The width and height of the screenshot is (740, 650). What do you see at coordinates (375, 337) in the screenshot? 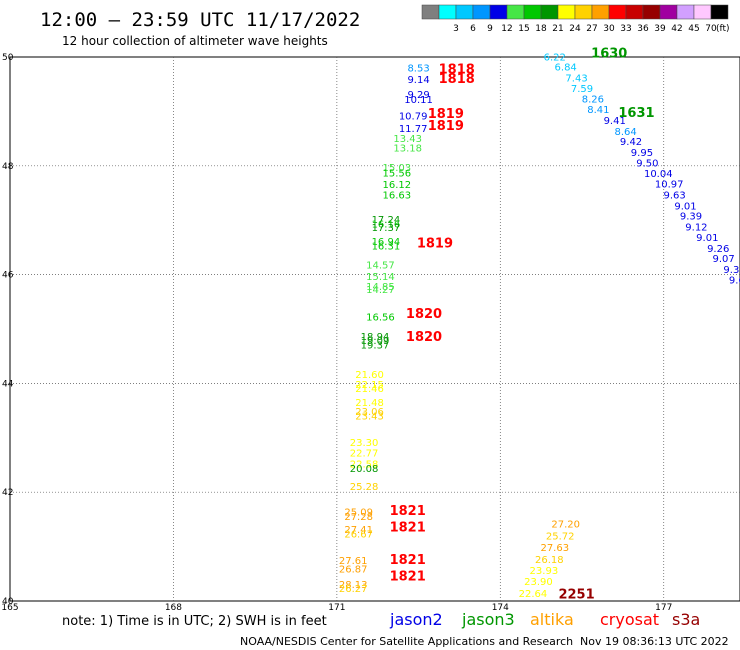
I see `wave-height-point: 18.94` at bounding box center [375, 337].